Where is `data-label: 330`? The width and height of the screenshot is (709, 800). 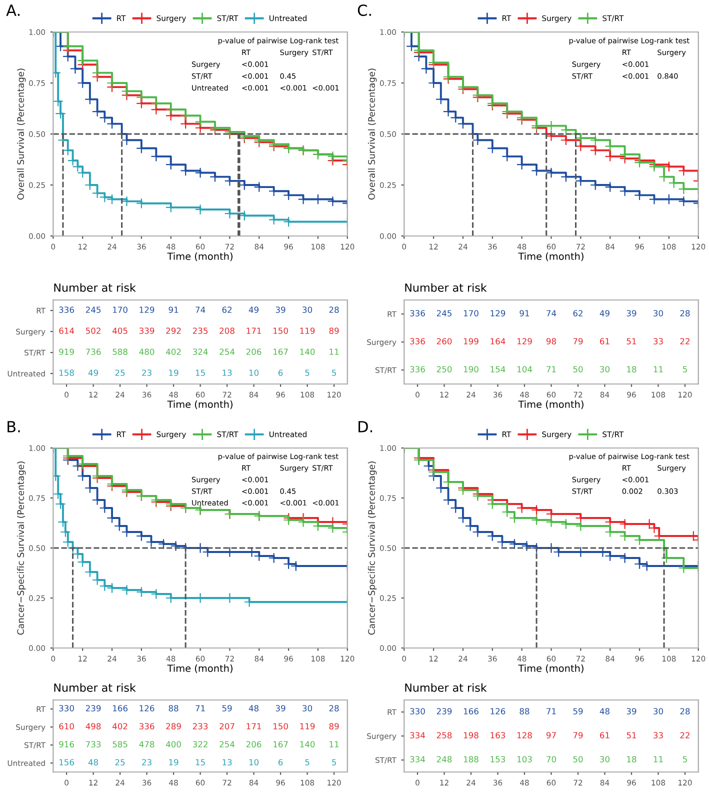
data-label: 330 is located at coordinates (66, 708).